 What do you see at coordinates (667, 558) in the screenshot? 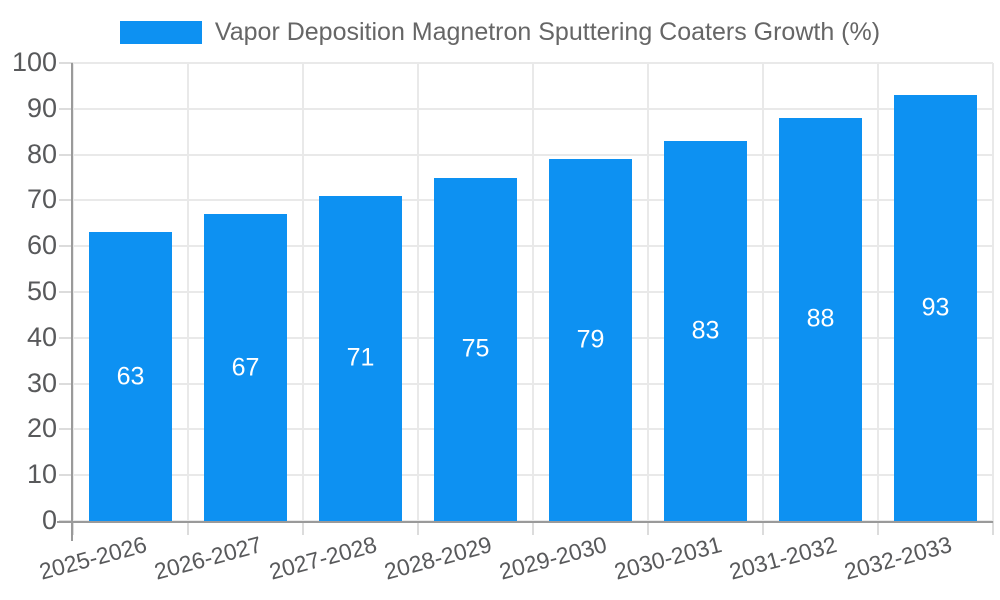
I see `x-tick-label: 2030-2031` at bounding box center [667, 558].